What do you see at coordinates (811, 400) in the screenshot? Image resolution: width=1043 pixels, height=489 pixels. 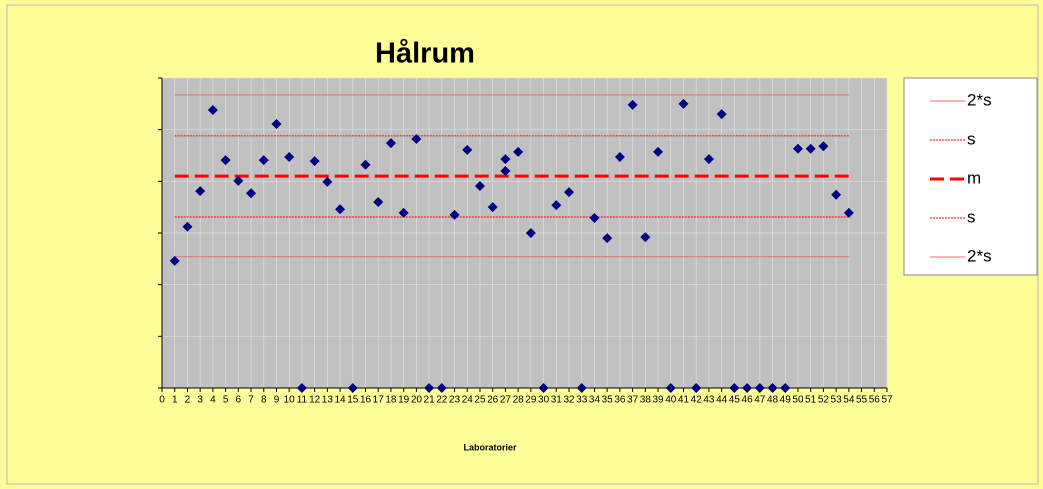 I see `x-tick-label: 51` at bounding box center [811, 400].